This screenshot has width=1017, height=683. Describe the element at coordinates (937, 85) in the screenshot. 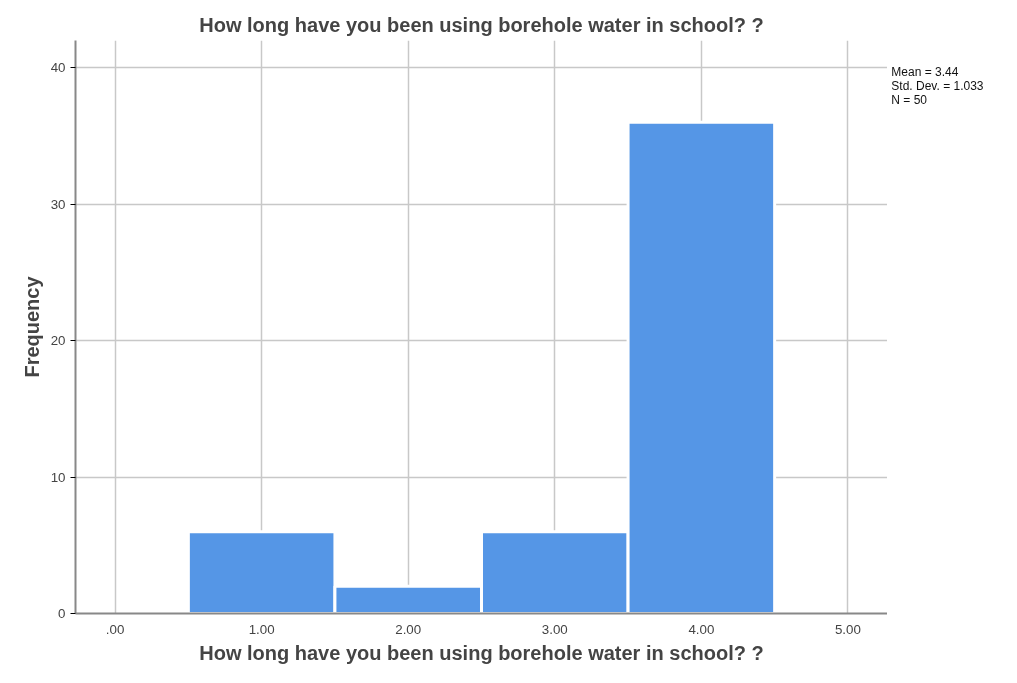

I see `text: Std. Dev. = 1.033` at that location.